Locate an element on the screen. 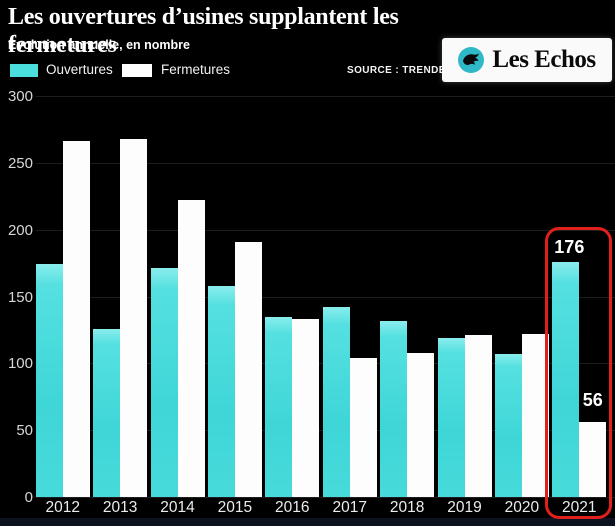  bar-fermetures-2018 is located at coordinates (421, 424).